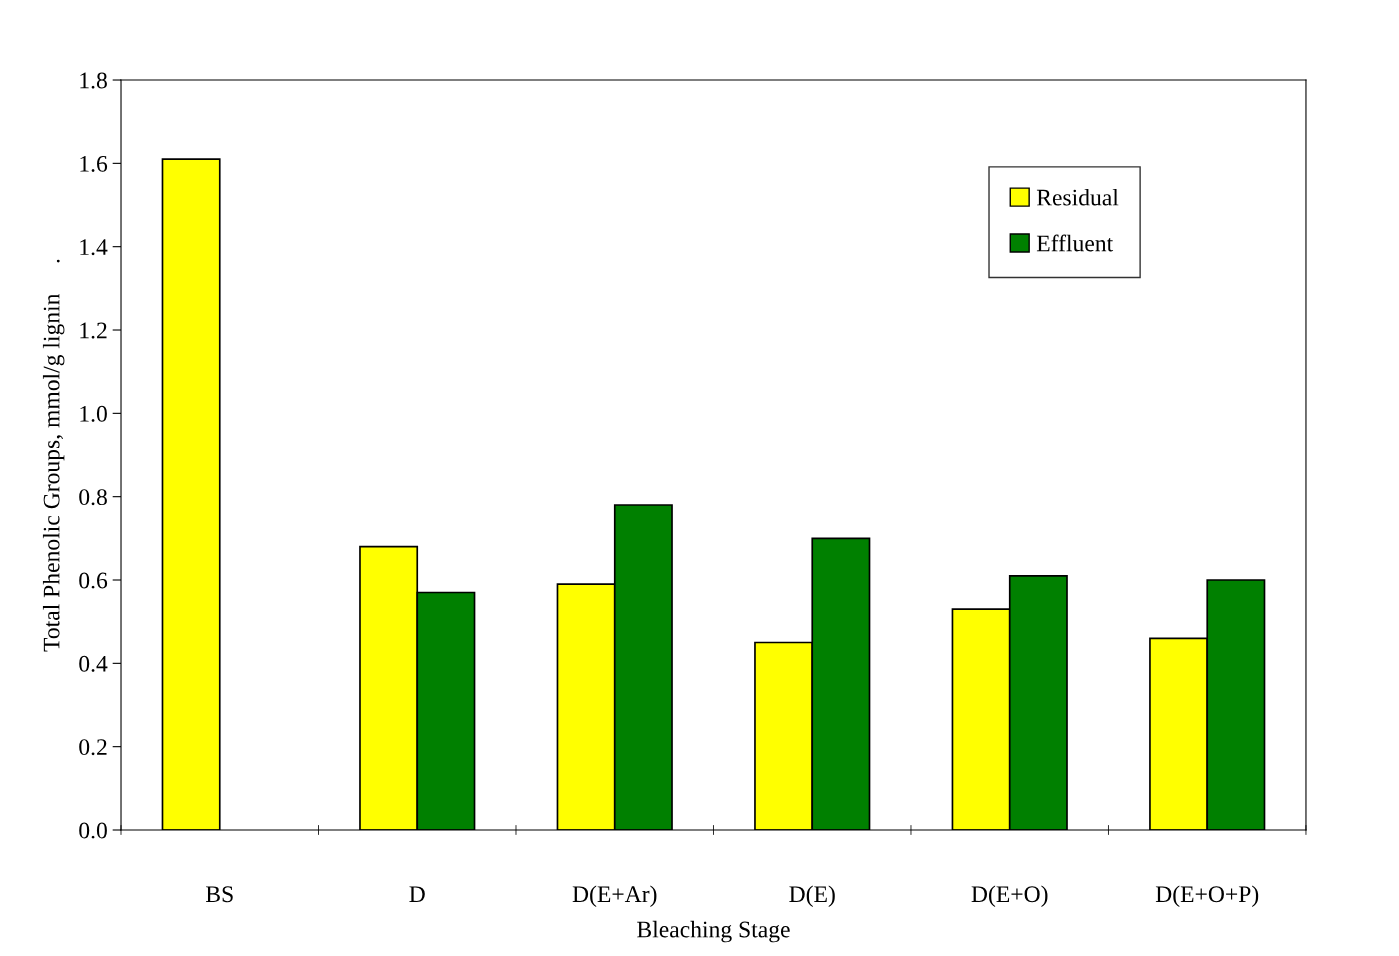  What do you see at coordinates (93, 413) in the screenshot?
I see `y-tick-label: 1.0` at bounding box center [93, 413].